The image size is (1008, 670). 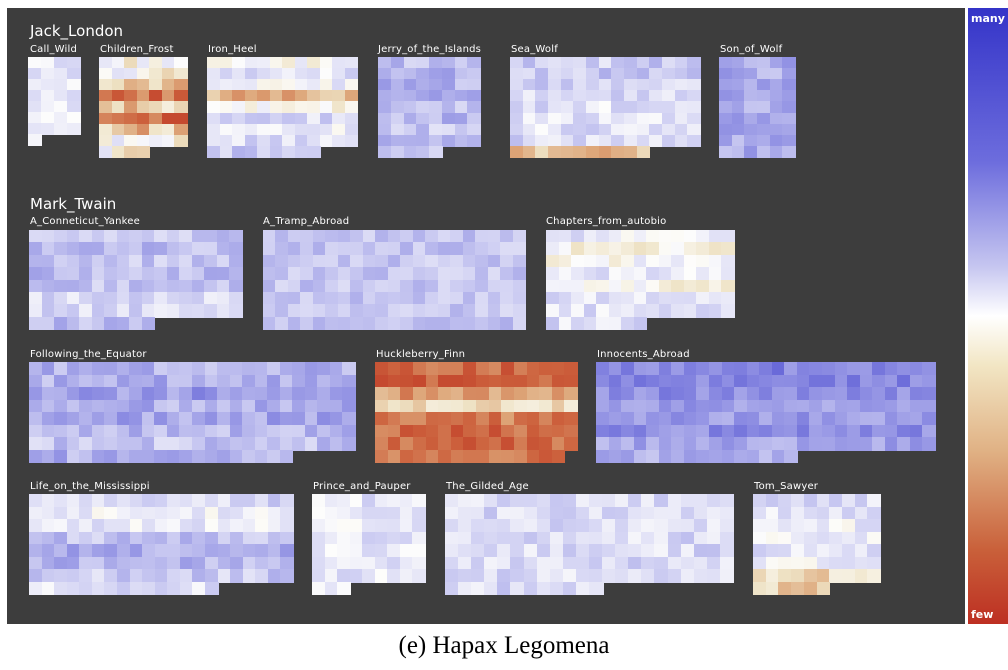 What do you see at coordinates (421, 354) in the screenshot?
I see `book-label: Huckleberry_Finn` at bounding box center [421, 354].